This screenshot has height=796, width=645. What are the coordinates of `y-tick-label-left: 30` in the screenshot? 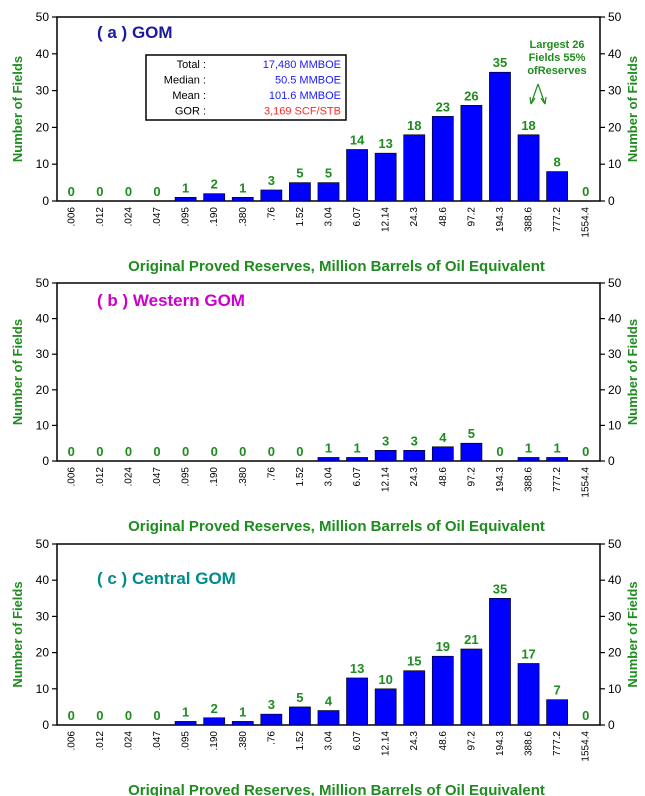 It's located at (43, 91).